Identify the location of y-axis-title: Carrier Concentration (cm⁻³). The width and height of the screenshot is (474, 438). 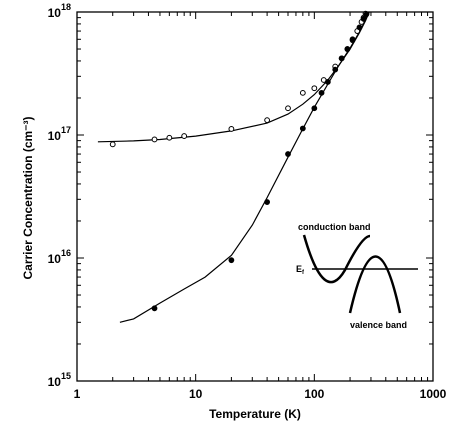
(28, 197).